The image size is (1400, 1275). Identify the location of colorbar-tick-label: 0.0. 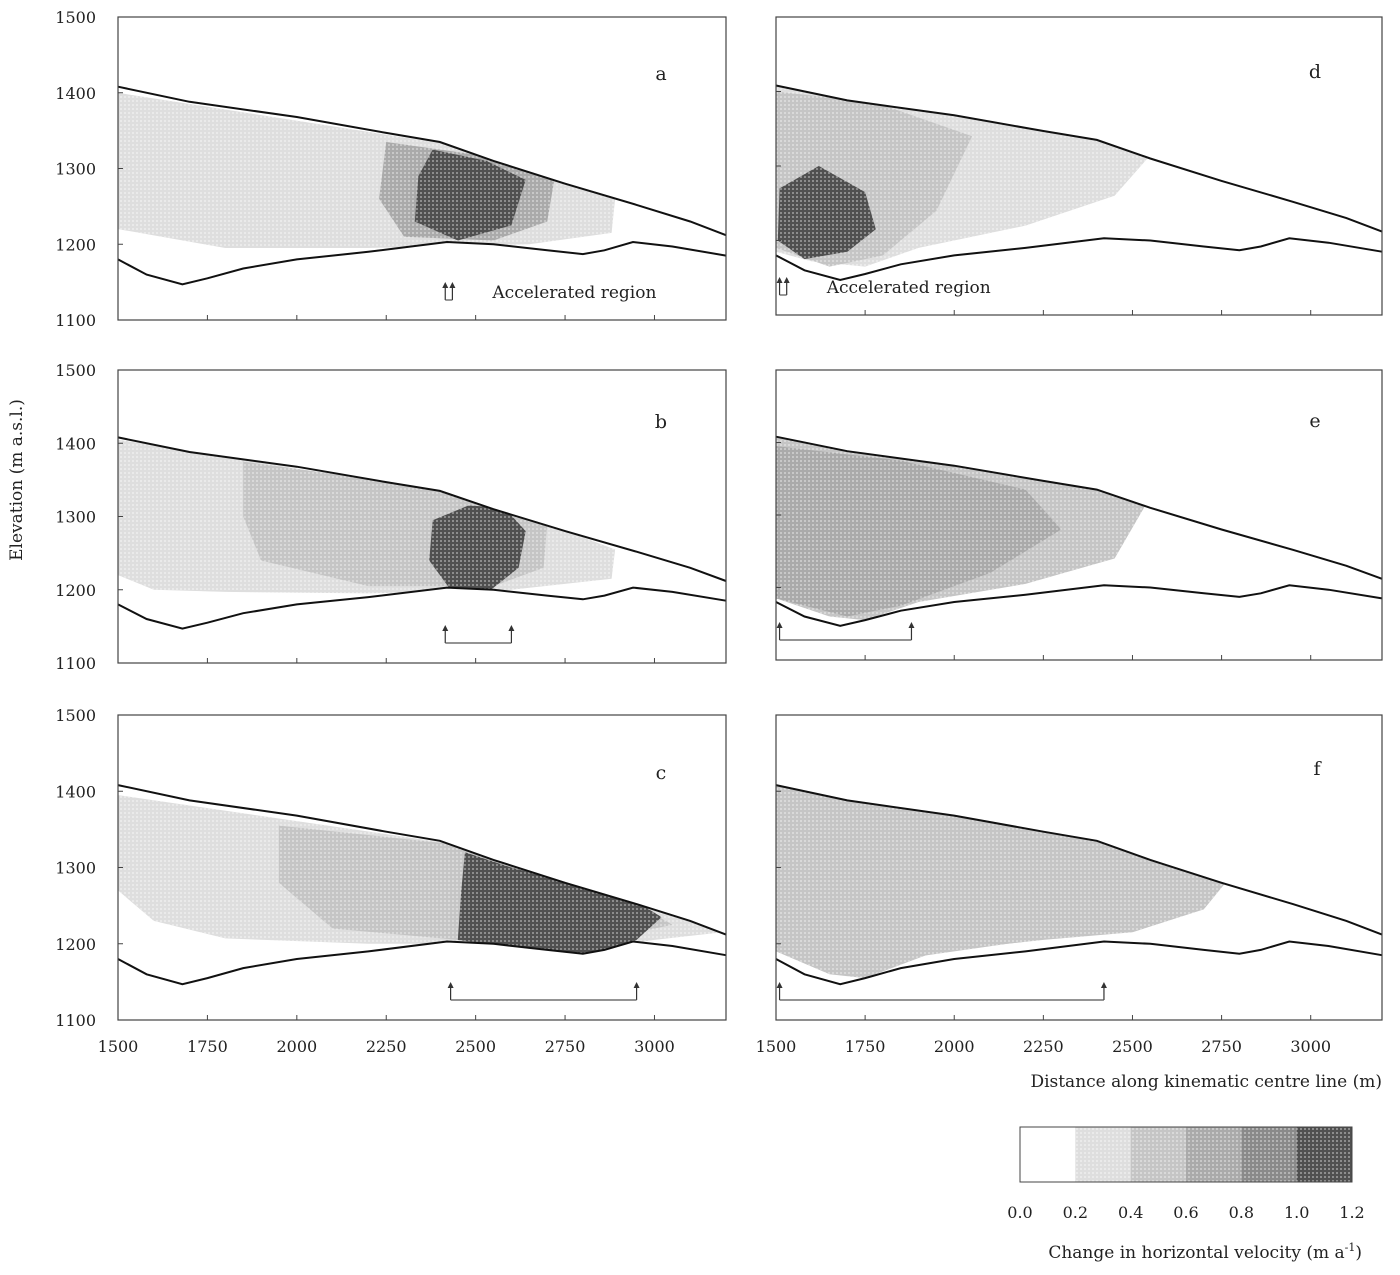
(1019, 1212).